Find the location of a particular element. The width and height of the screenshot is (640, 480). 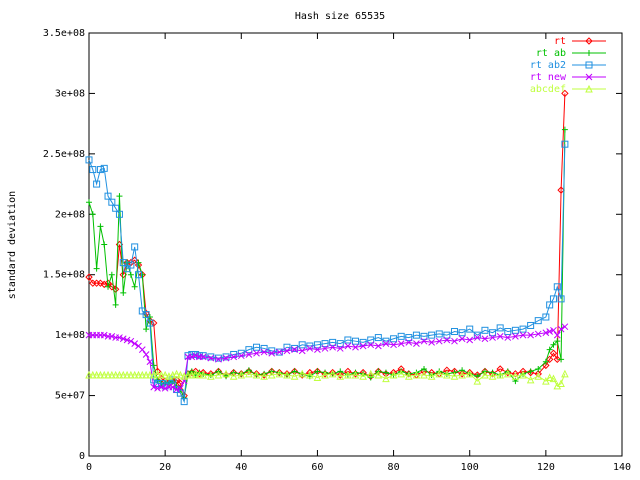

y-axis-label: standard deviation is located at coordinates (12, 245).